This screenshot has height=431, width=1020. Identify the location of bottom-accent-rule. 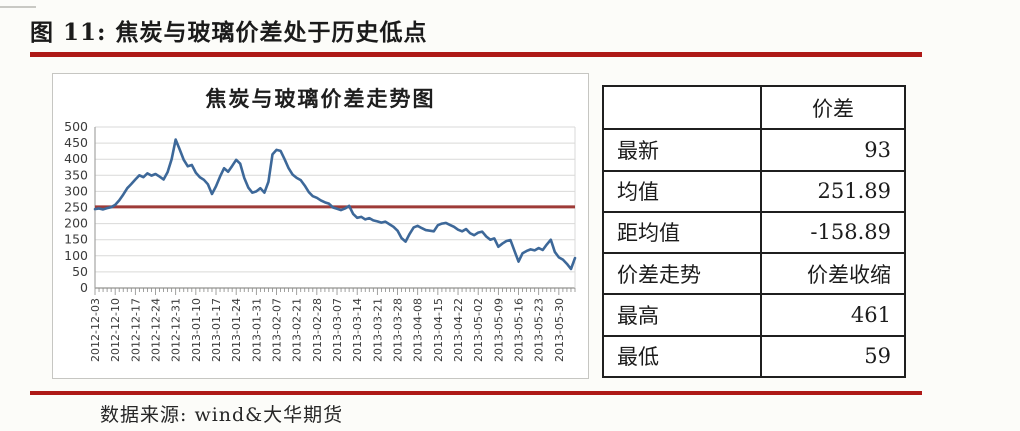
(476, 393).